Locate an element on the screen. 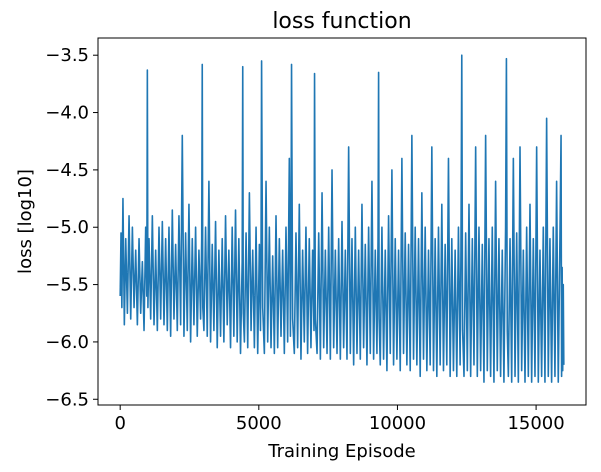  x-tick-label: 15000 is located at coordinates (535, 423).